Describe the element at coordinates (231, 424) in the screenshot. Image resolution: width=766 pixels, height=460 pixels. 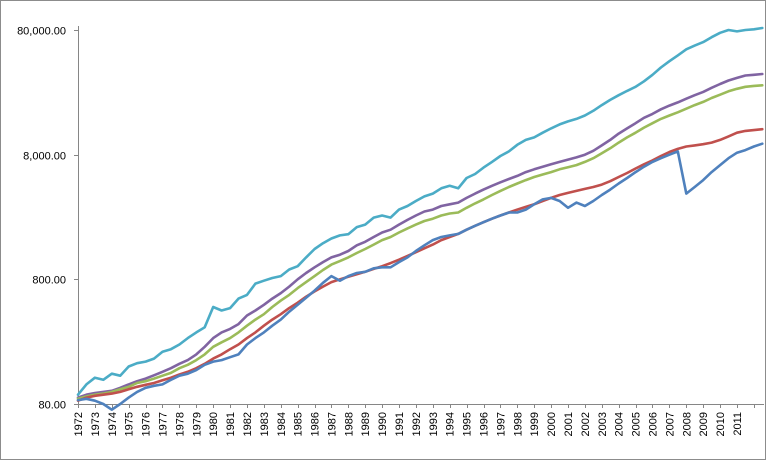
I see `x-tick-label: 1981` at that location.